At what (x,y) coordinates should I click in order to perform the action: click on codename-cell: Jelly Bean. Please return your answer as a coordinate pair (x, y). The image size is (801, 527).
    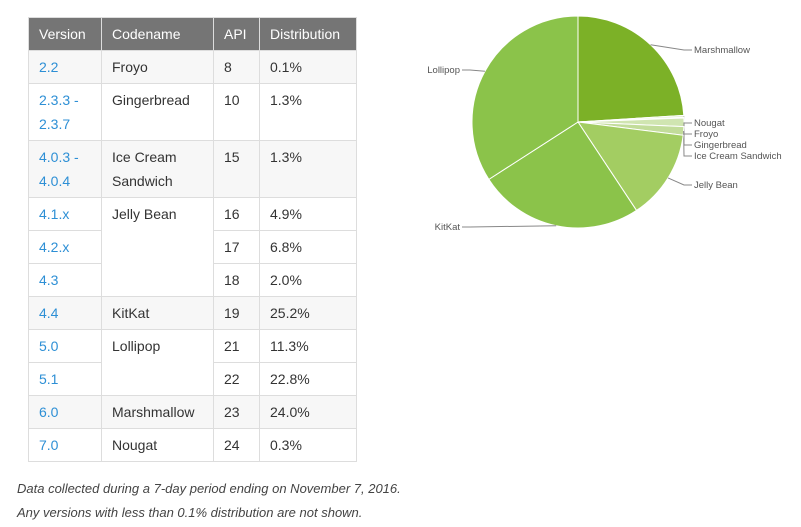
    Looking at the image, I should click on (157, 247).